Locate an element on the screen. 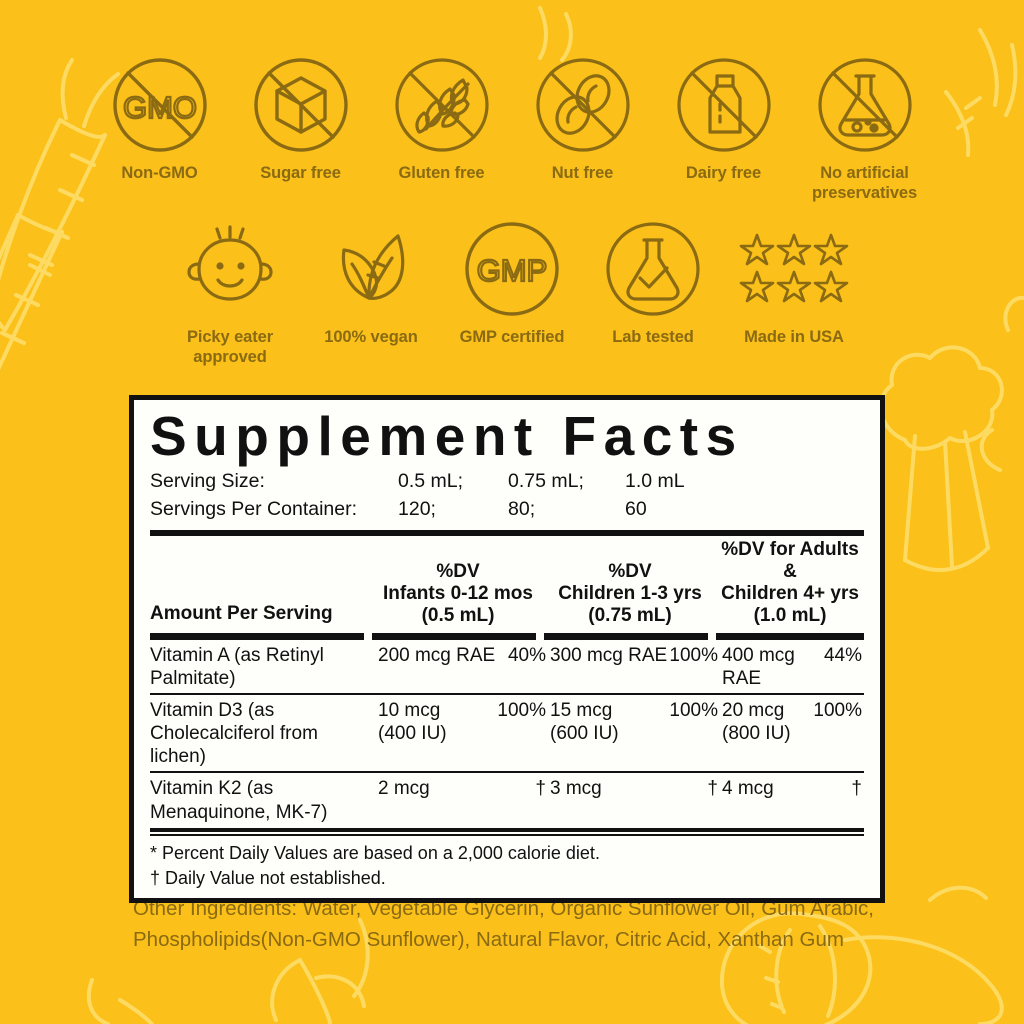 The height and width of the screenshot is (1024, 1024). column-dose-label: (0.75 mL) is located at coordinates (630, 616).